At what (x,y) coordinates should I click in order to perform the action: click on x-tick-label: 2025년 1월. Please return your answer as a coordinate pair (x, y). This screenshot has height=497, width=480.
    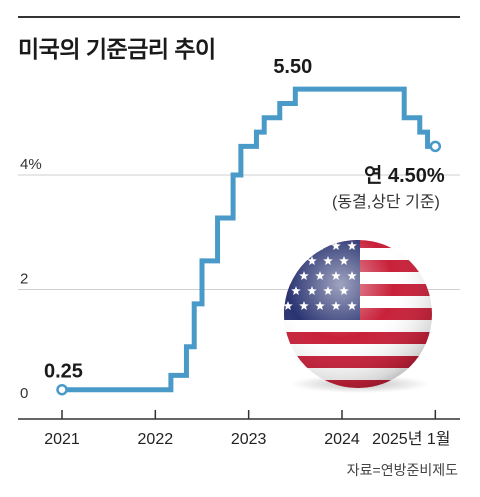
    Looking at the image, I should click on (411, 439).